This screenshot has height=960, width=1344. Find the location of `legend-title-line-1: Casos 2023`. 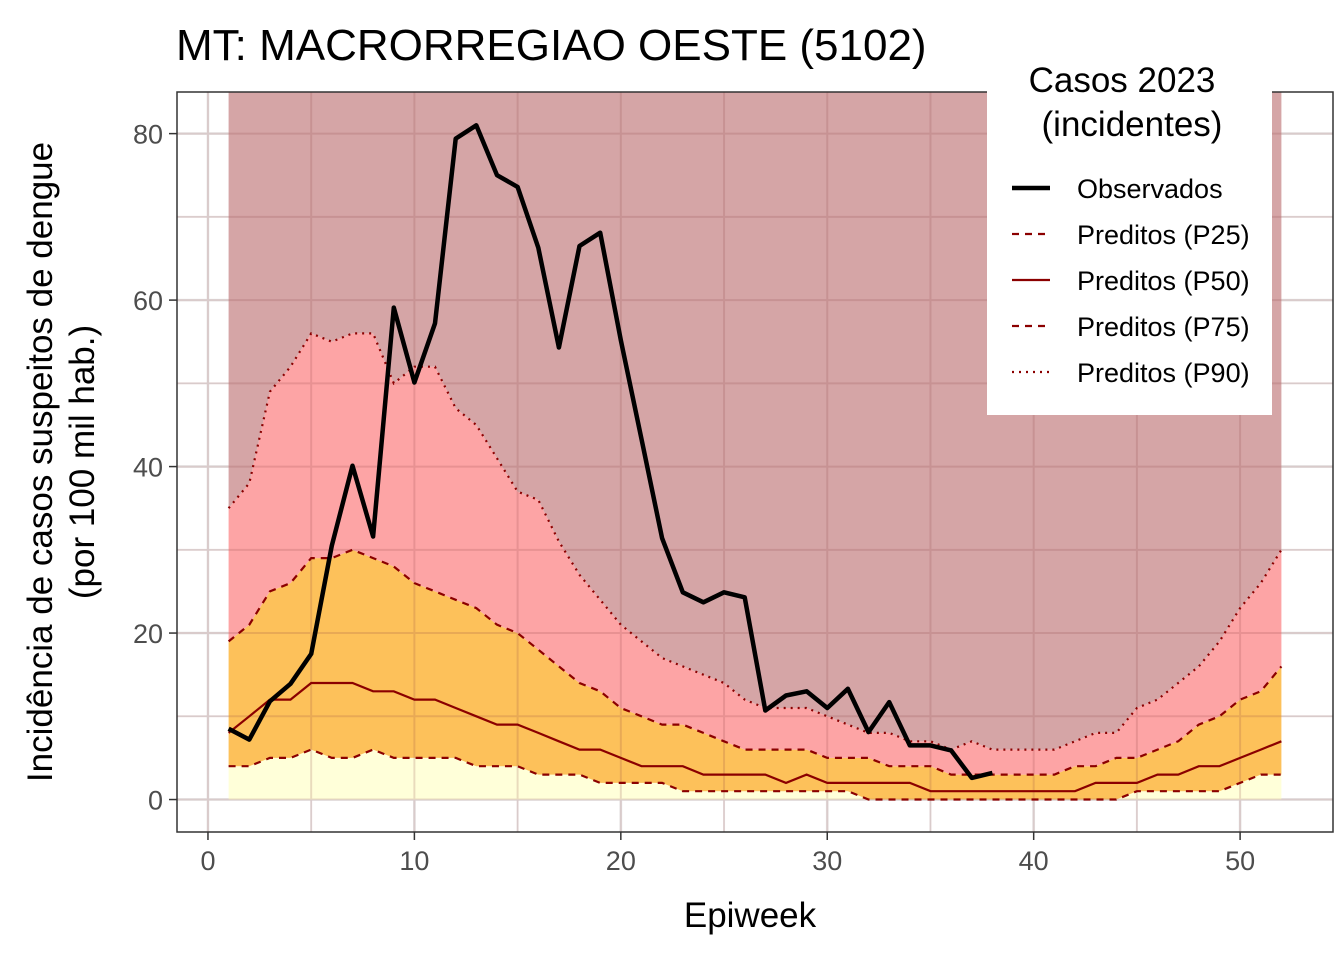

legend-title-line-1: Casos 2023 is located at coordinates (1122, 80).